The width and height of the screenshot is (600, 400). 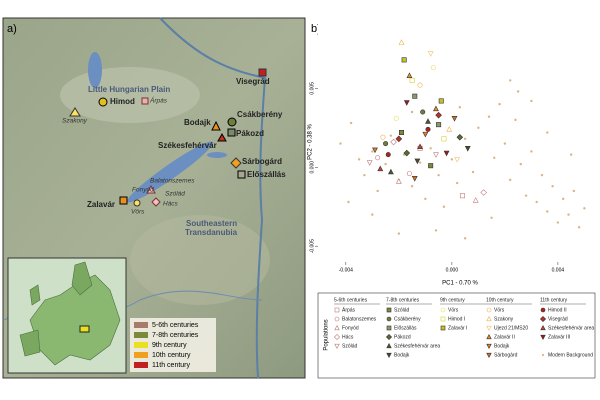 What do you see at coordinates (266, 174) in the screenshot?
I see `place-label: Előszállás` at bounding box center [266, 174].